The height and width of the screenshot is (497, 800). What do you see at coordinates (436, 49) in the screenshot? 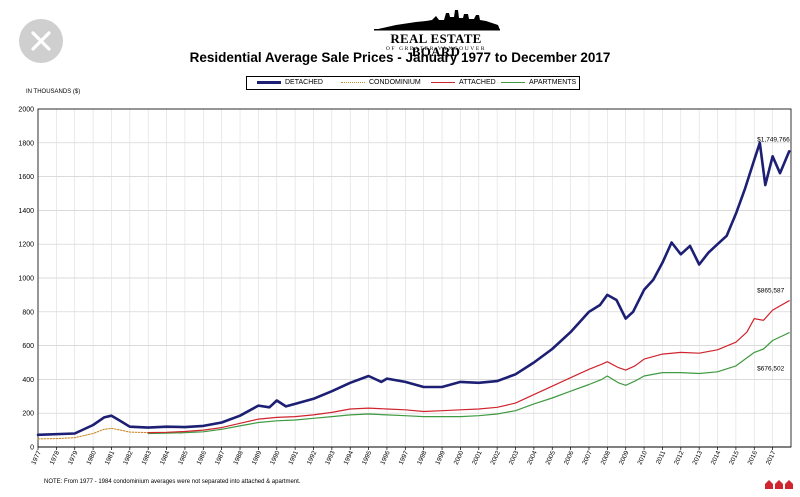
I see `logo-subtitle: OF GREATER VANCOUVER` at bounding box center [436, 49].